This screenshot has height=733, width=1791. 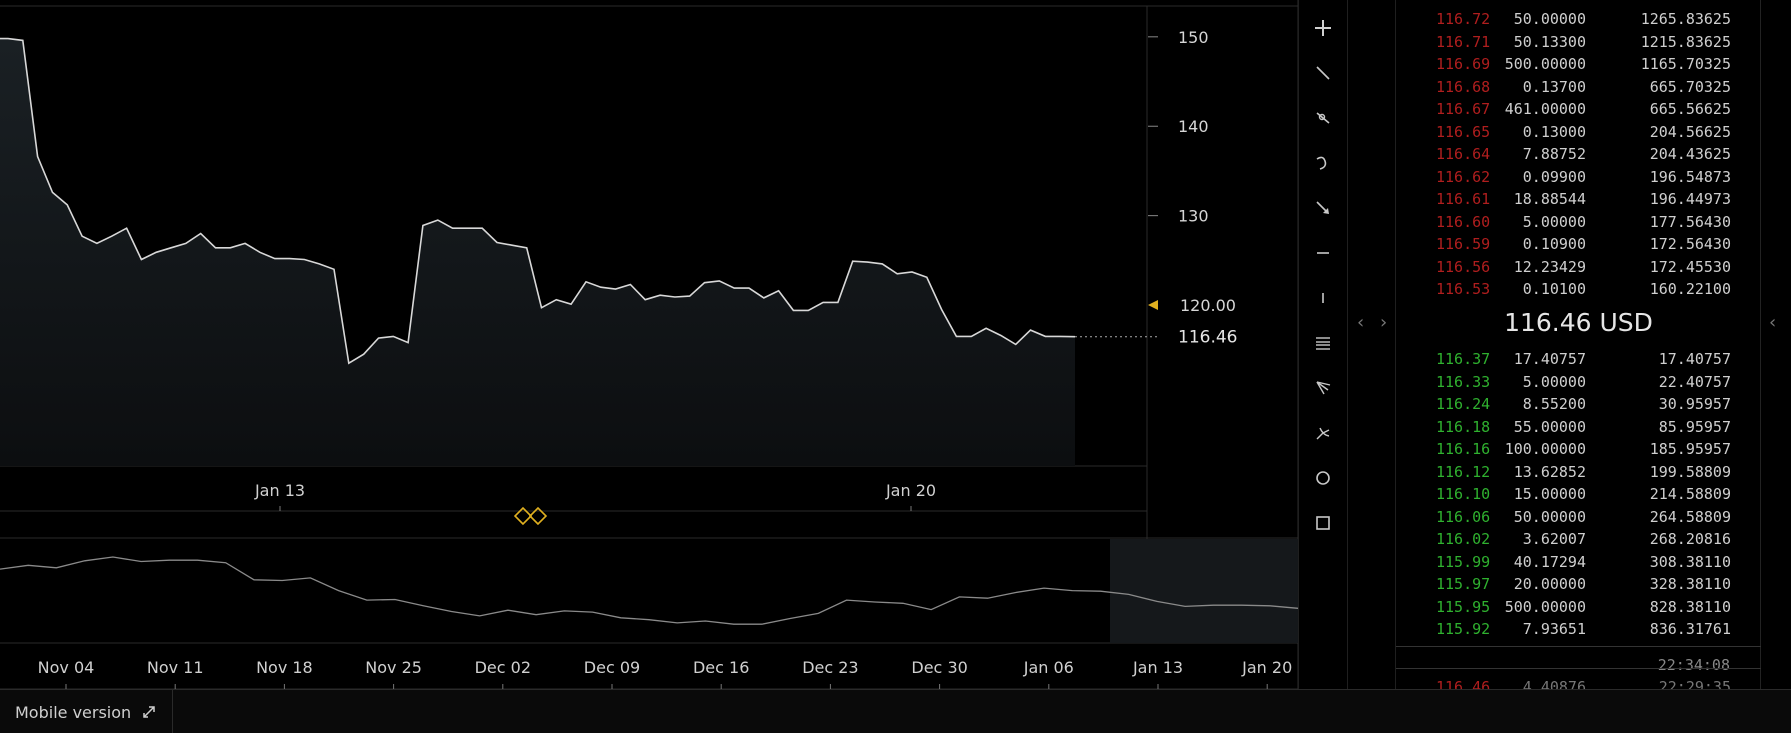 I want to click on y-tick-label: 140, so click(x=1193, y=126).